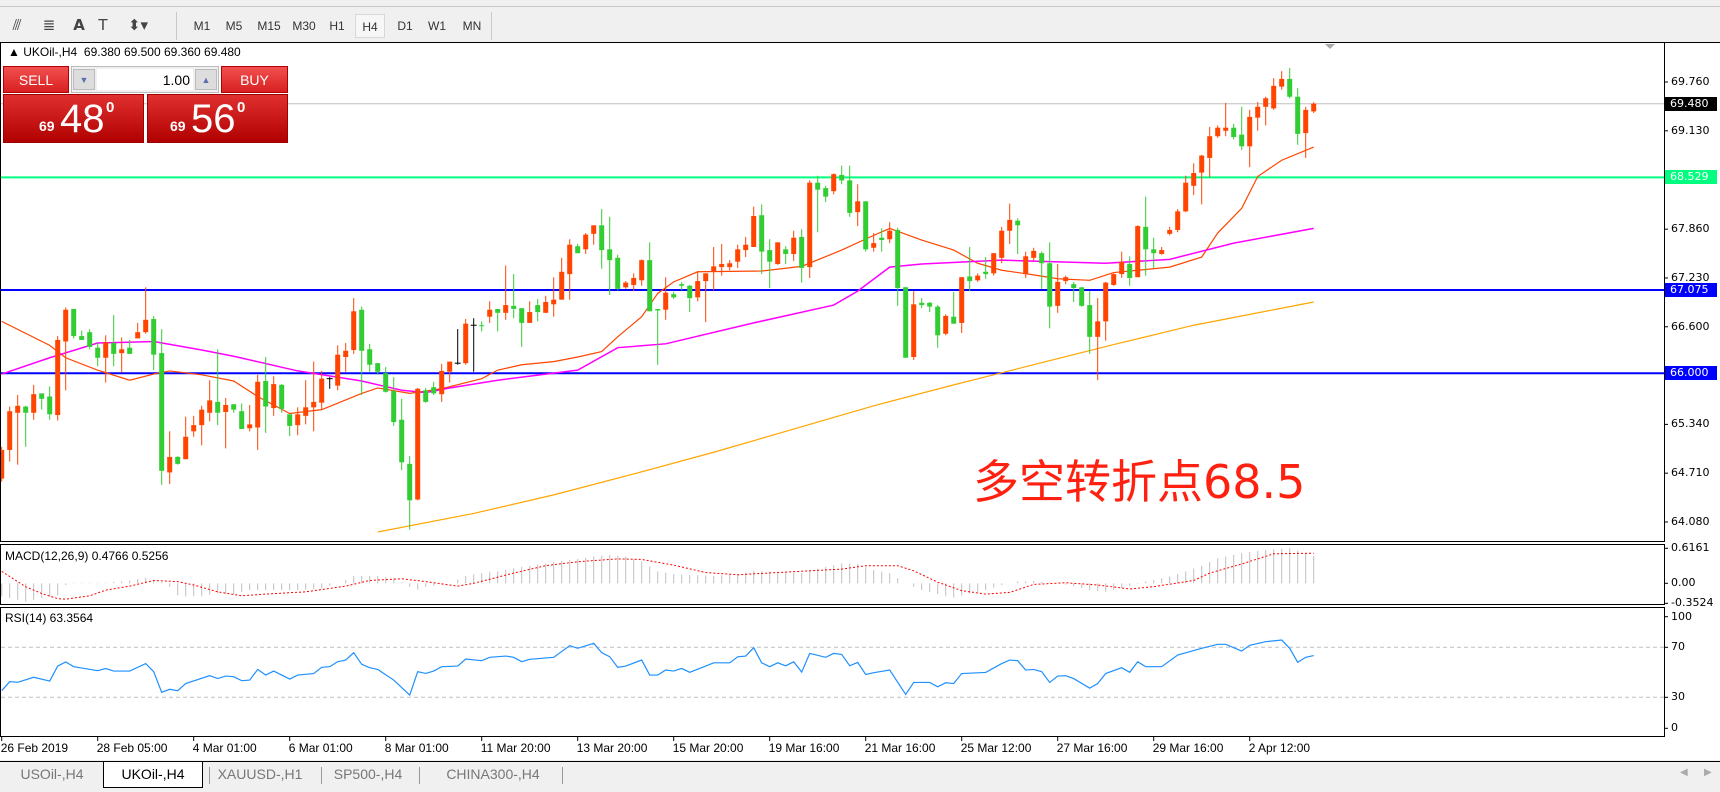 The width and height of the screenshot is (1720, 792). I want to click on rsi-axis-label: 0, so click(1674, 728).